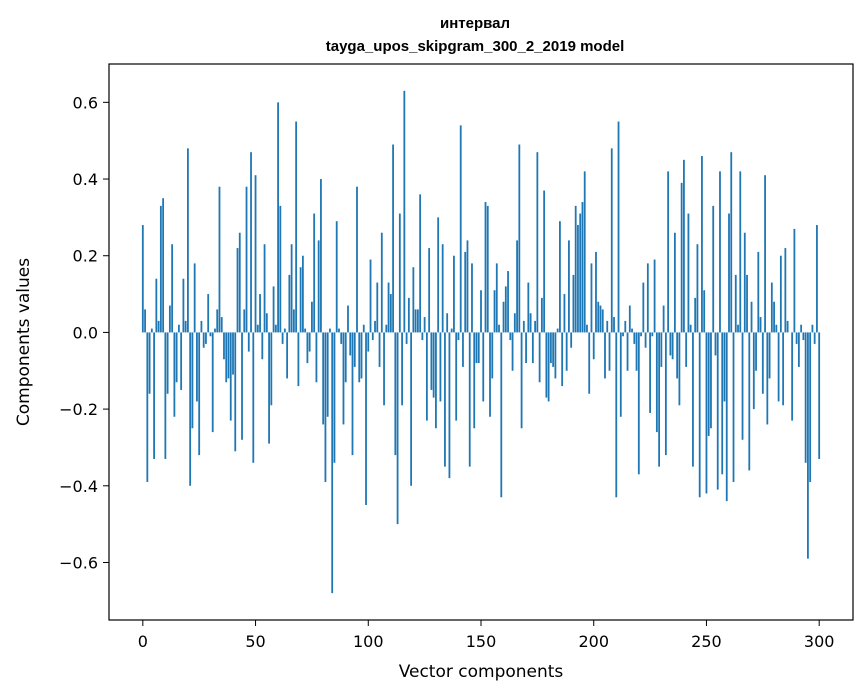 This screenshot has height=696, width=867. What do you see at coordinates (706, 641) in the screenshot?
I see `x-tick-label: 250` at bounding box center [706, 641].